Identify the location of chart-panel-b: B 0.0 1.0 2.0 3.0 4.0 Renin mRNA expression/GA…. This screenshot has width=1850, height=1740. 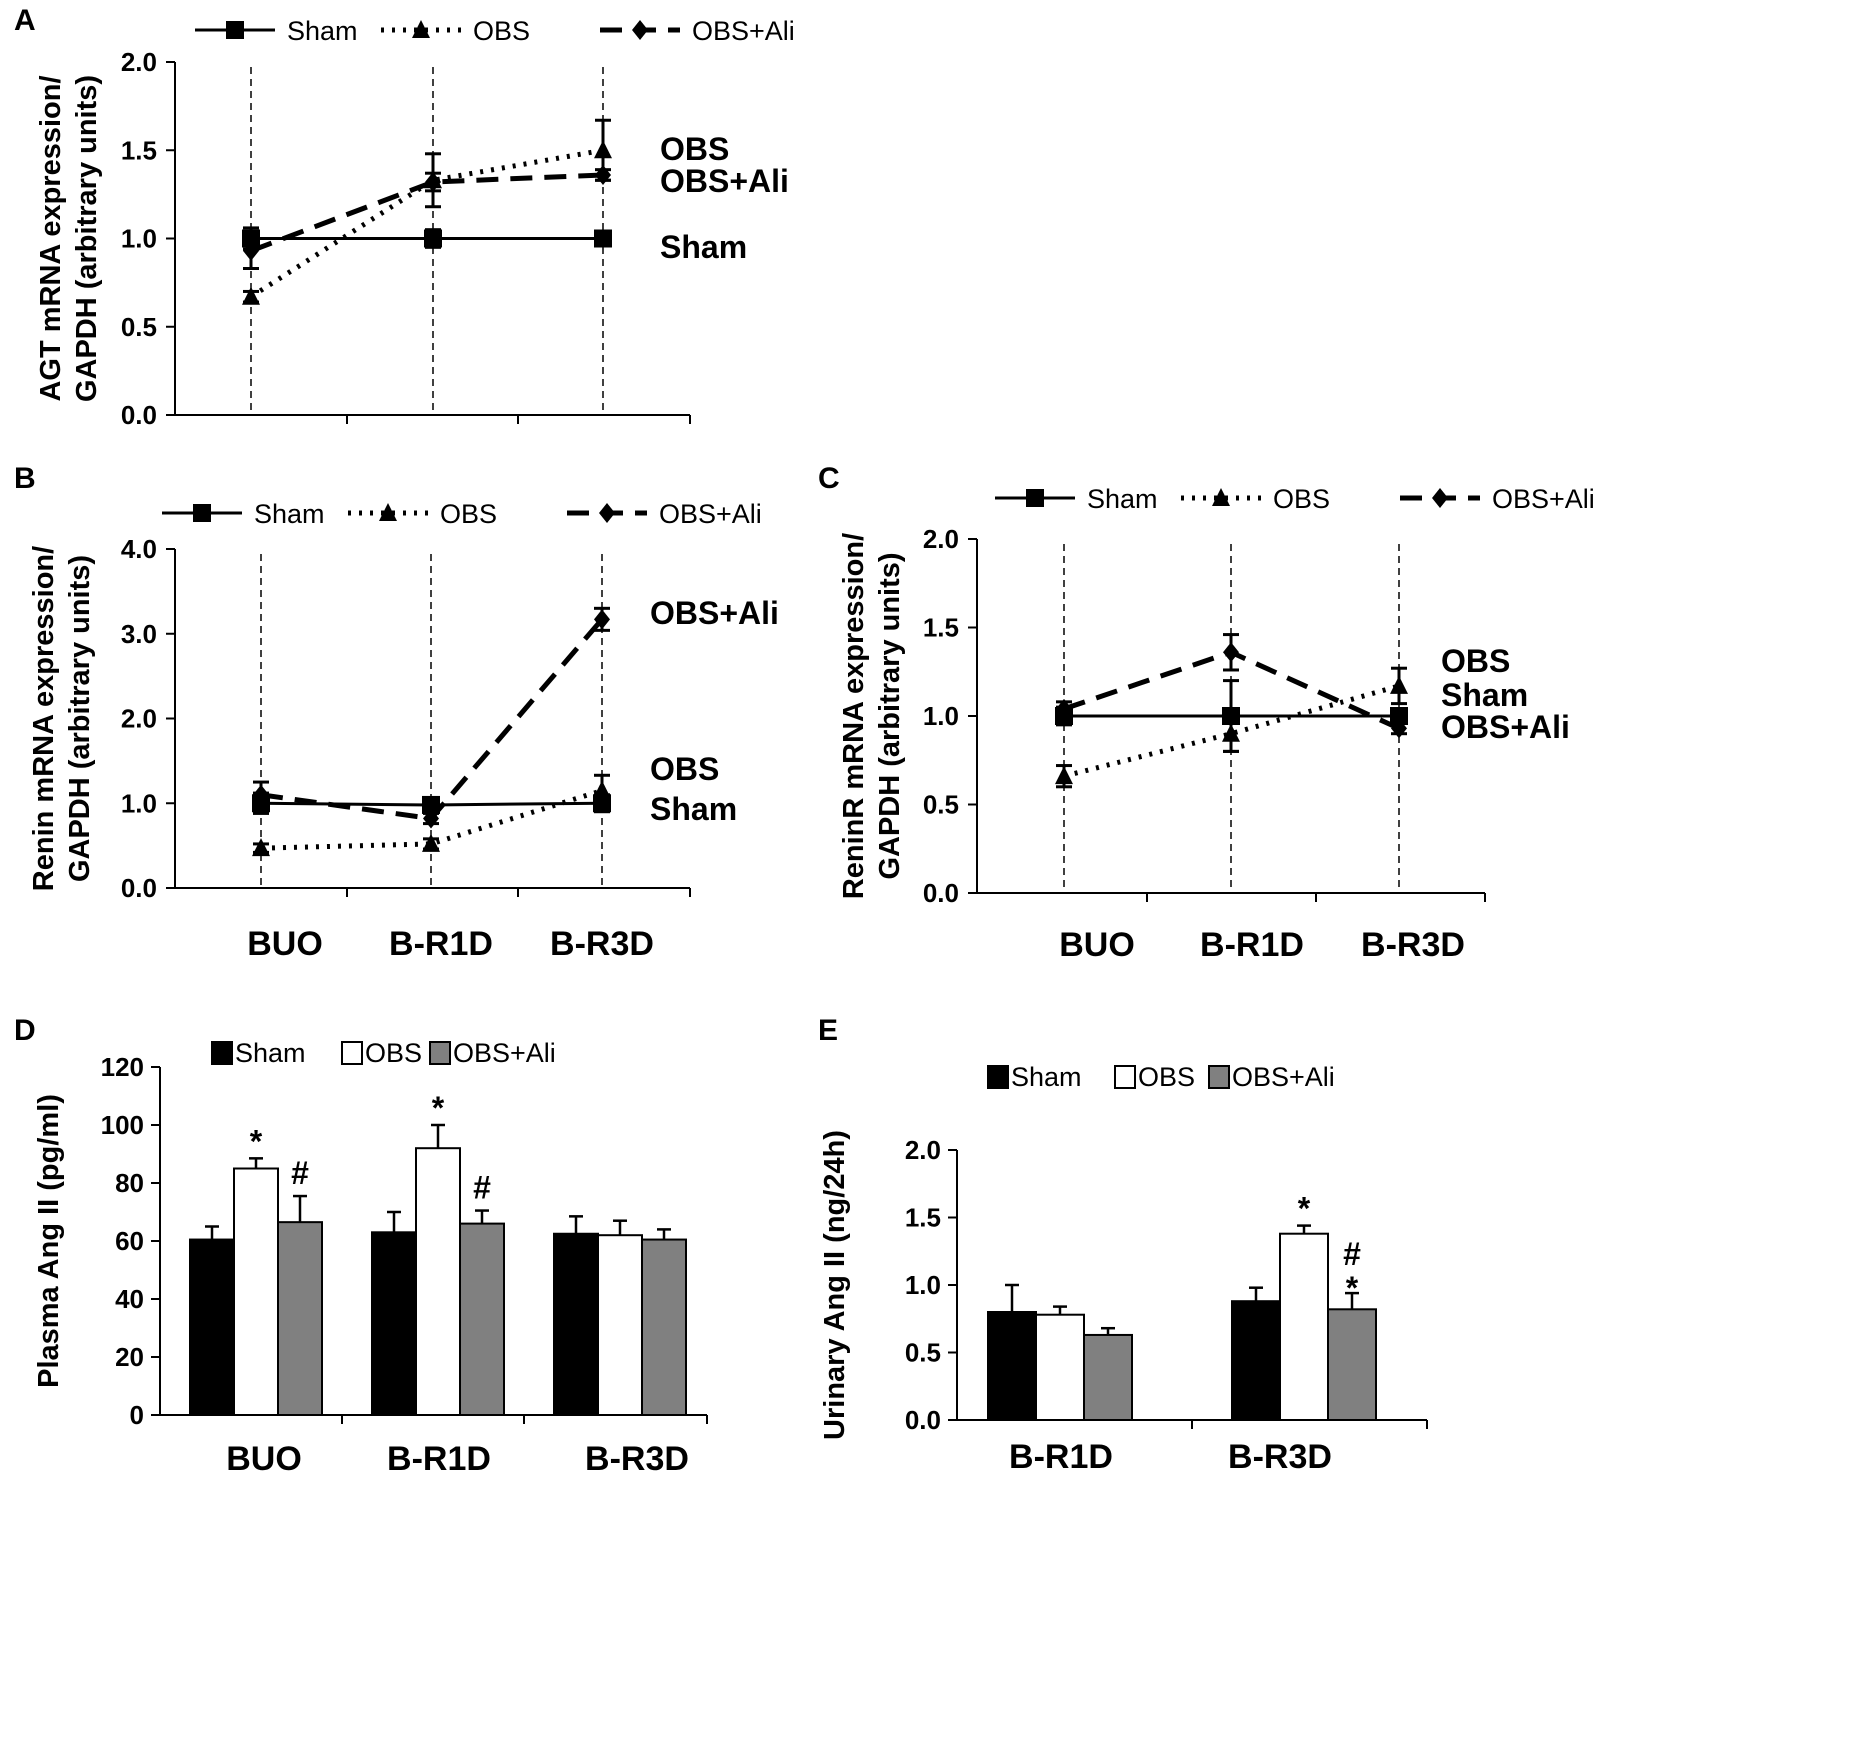
(396, 712).